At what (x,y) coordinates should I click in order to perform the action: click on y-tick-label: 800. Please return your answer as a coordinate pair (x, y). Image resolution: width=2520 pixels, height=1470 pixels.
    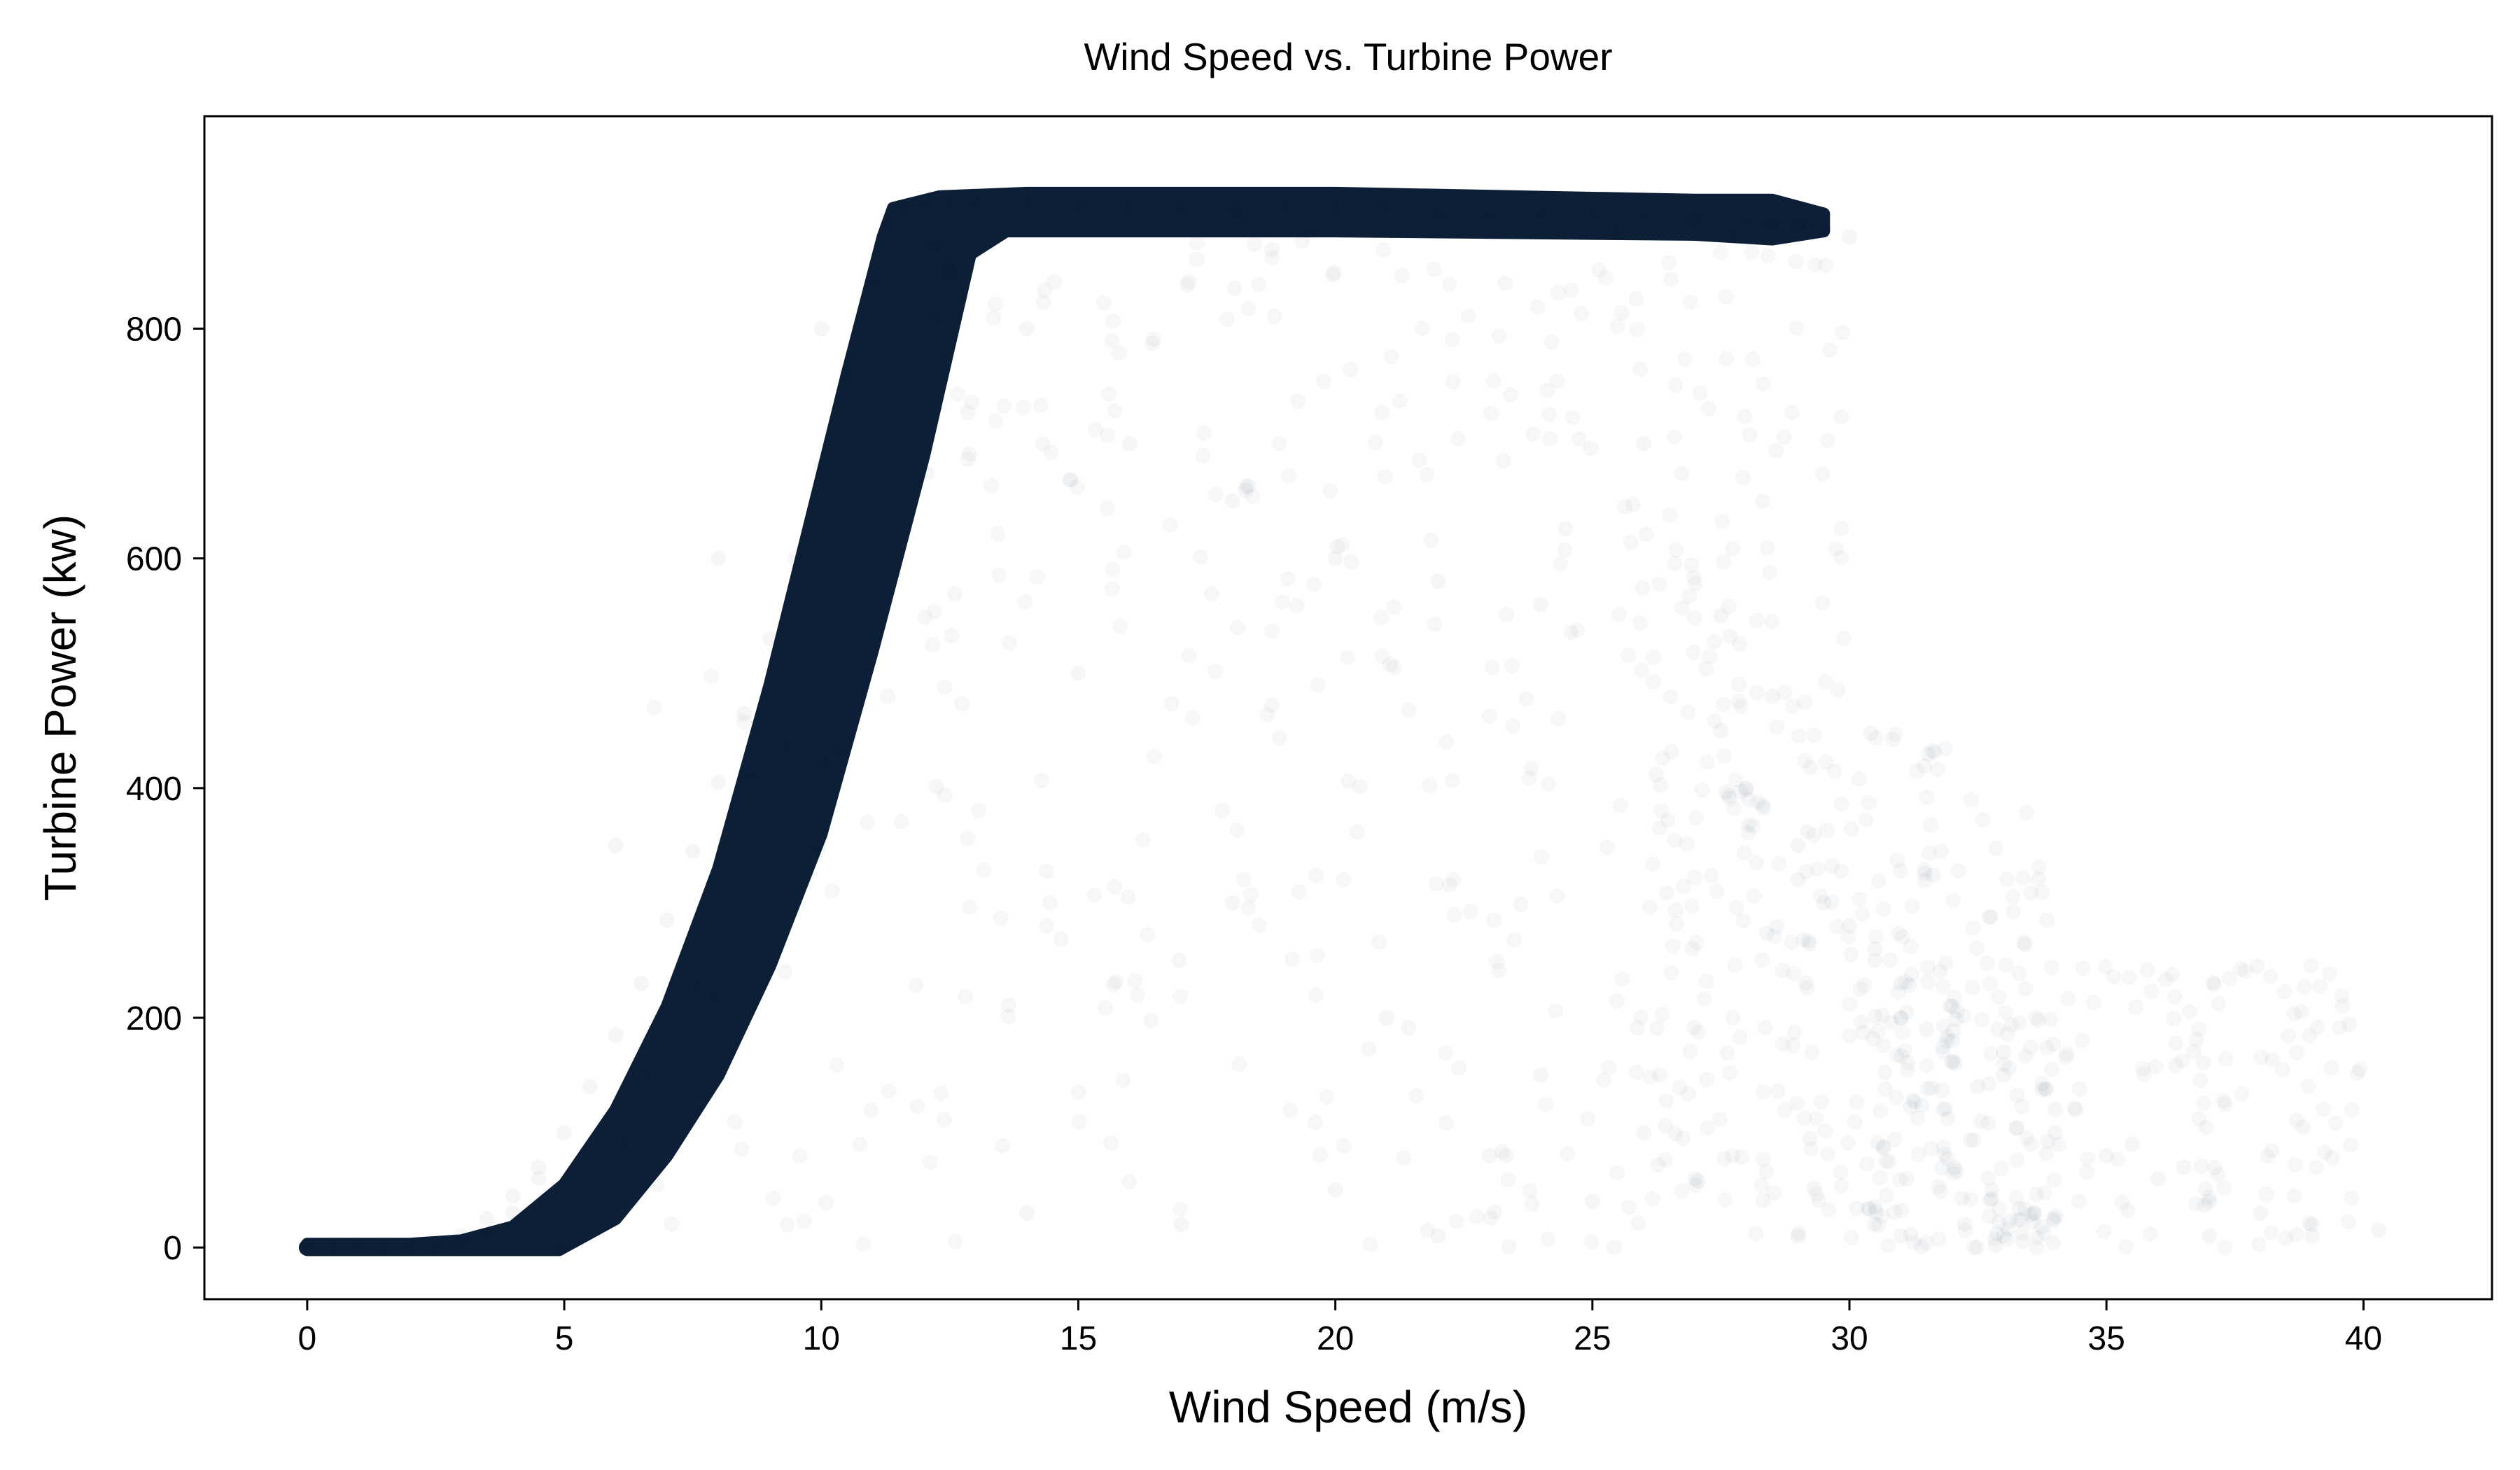
    Looking at the image, I should click on (154, 330).